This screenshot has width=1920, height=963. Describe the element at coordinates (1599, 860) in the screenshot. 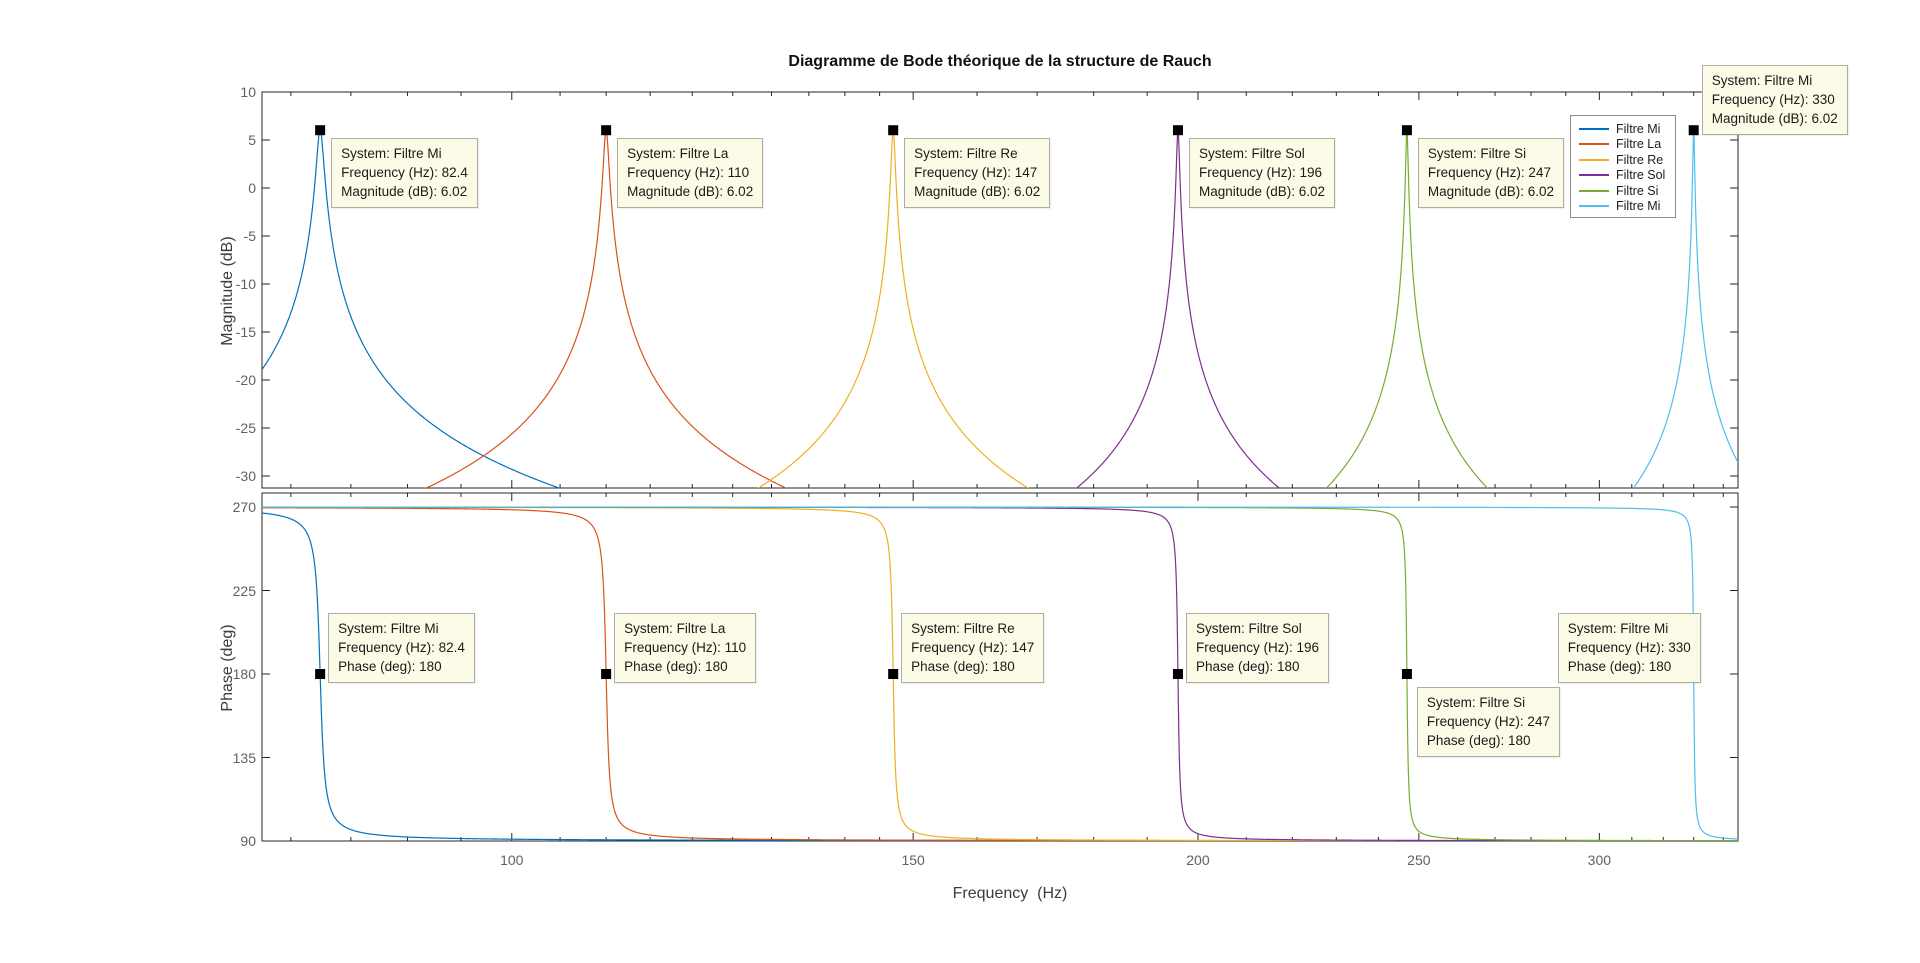

I see `x-tick-label: 300` at that location.